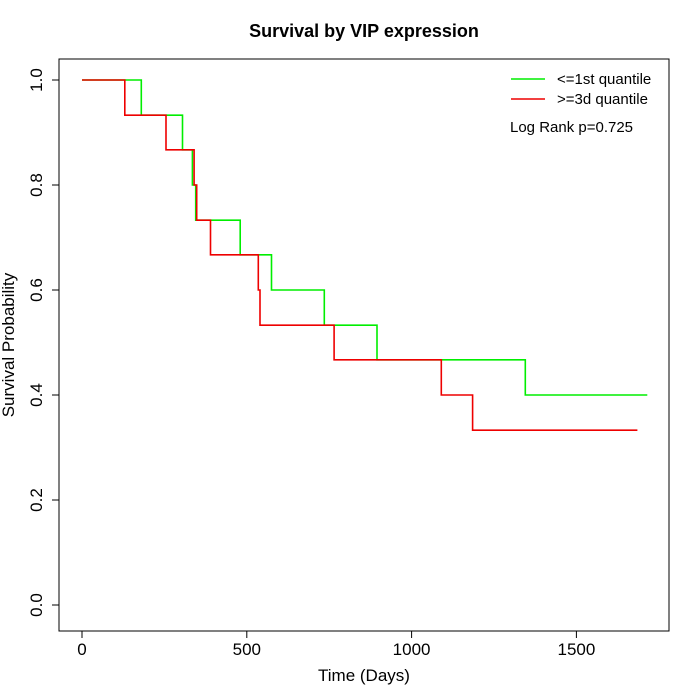 This screenshot has height=700, width=700. I want to click on y-tick-label: 0.4, so click(36, 395).